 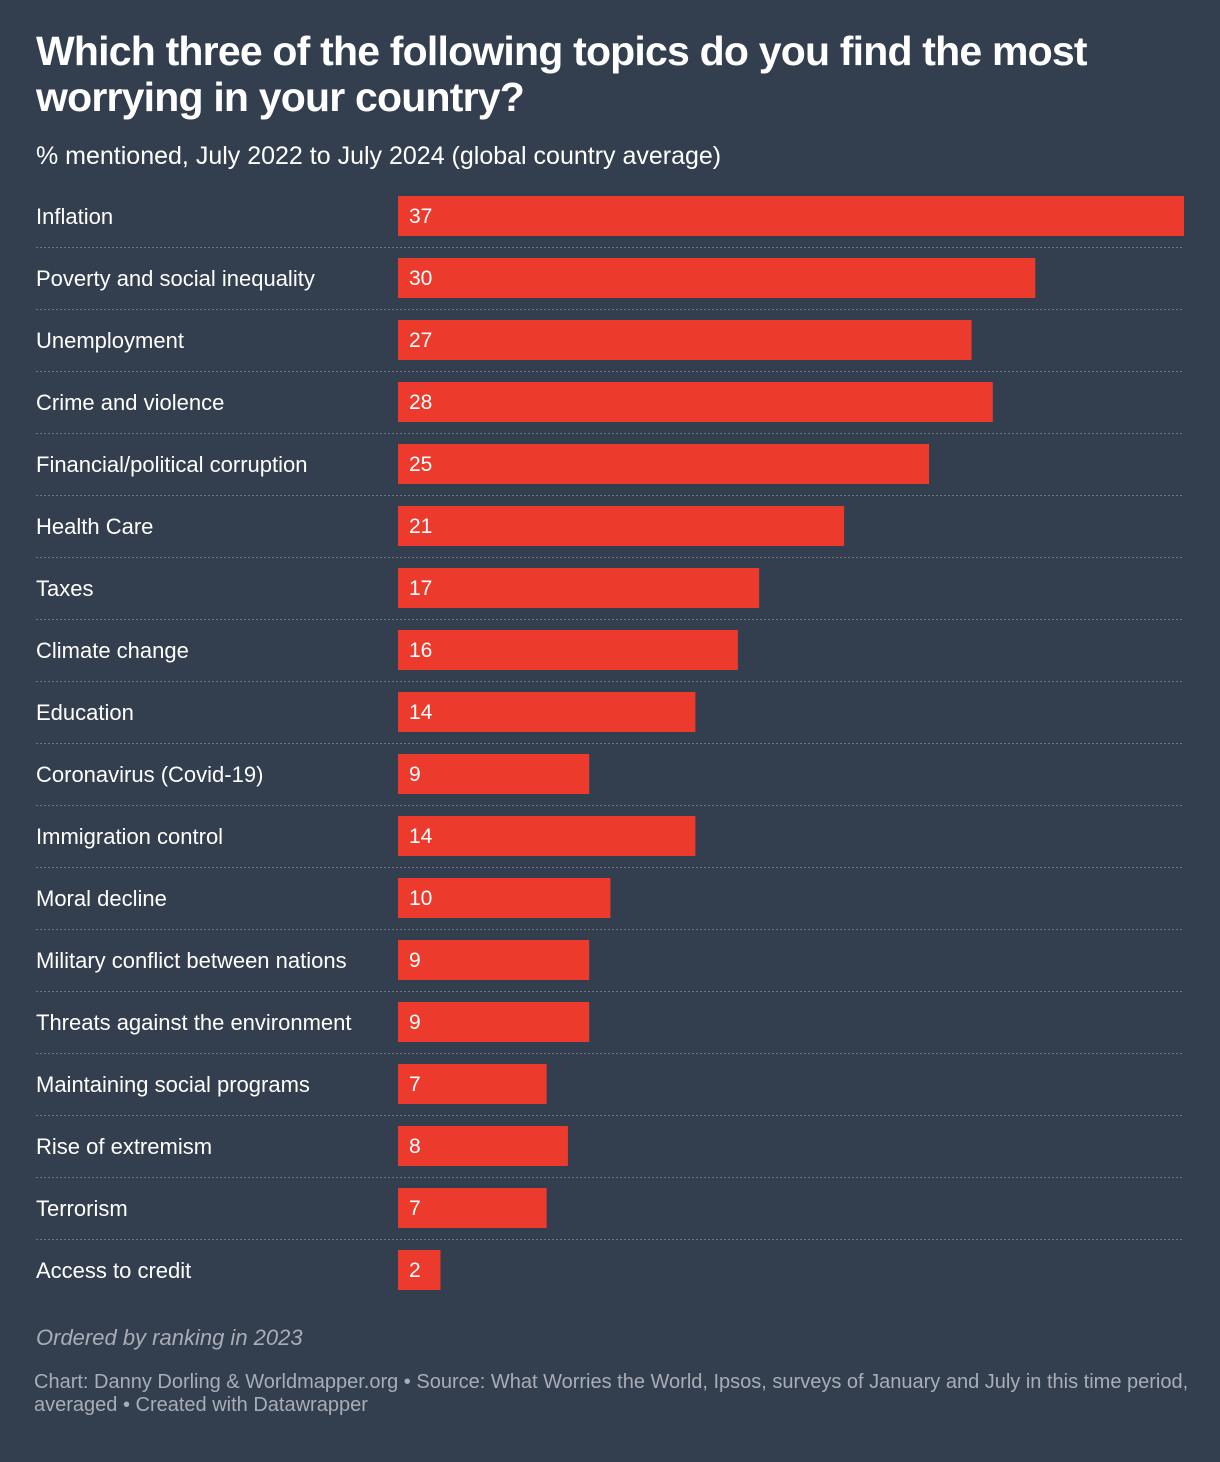 I want to click on category-label: Climate change, so click(x=112, y=650).